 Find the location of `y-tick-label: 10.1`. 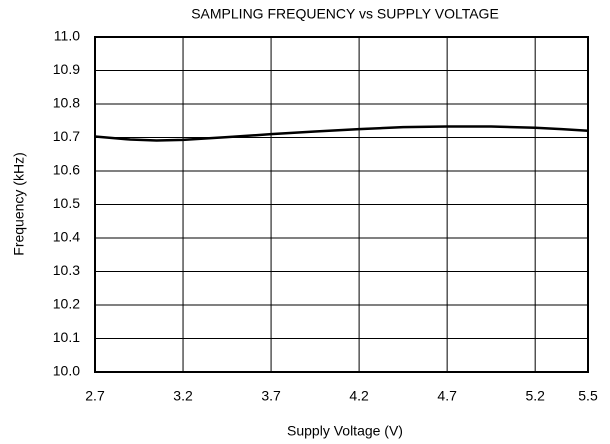

y-tick-label: 10.1 is located at coordinates (66, 337).